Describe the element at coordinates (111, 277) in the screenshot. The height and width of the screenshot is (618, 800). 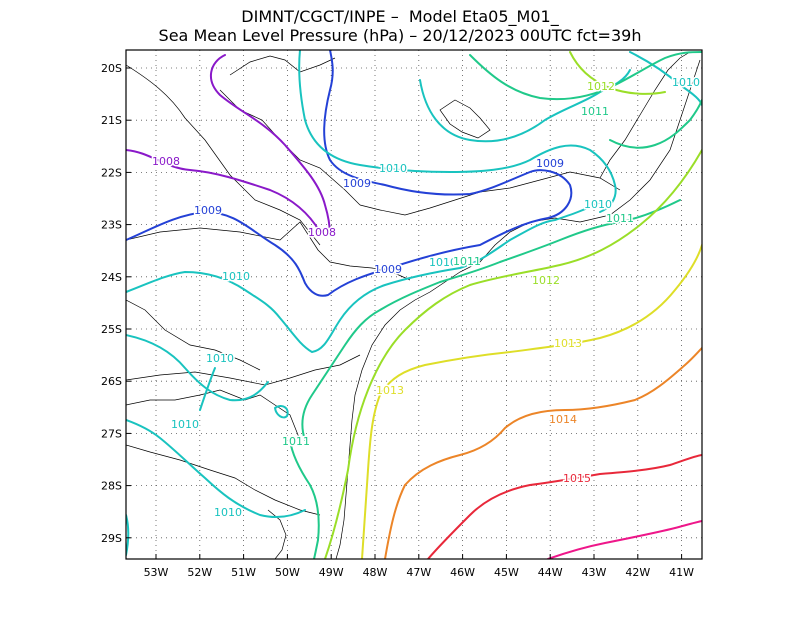
I see `lat-label: 24S` at that location.